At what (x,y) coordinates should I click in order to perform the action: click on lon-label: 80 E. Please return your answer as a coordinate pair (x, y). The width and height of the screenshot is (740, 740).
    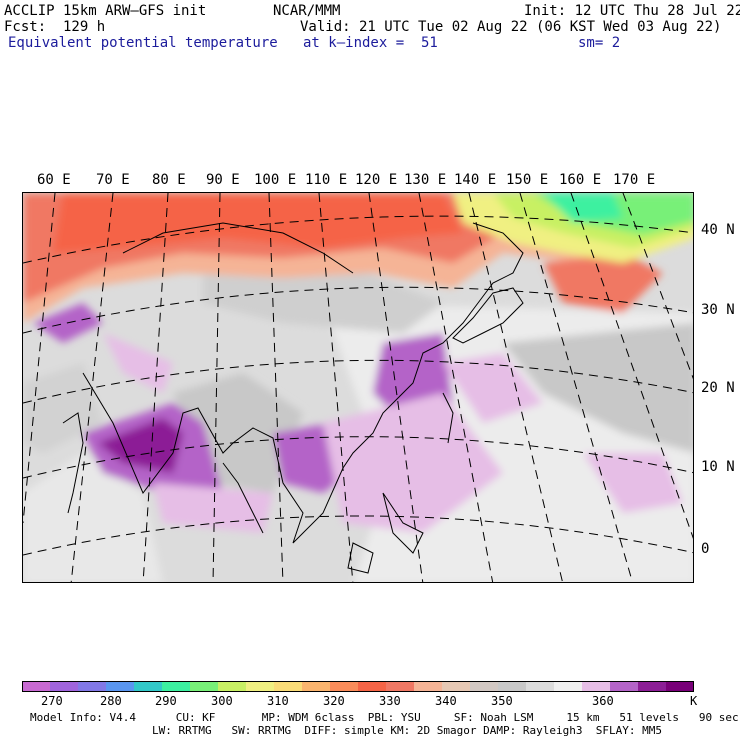
    Looking at the image, I should click on (169, 180).